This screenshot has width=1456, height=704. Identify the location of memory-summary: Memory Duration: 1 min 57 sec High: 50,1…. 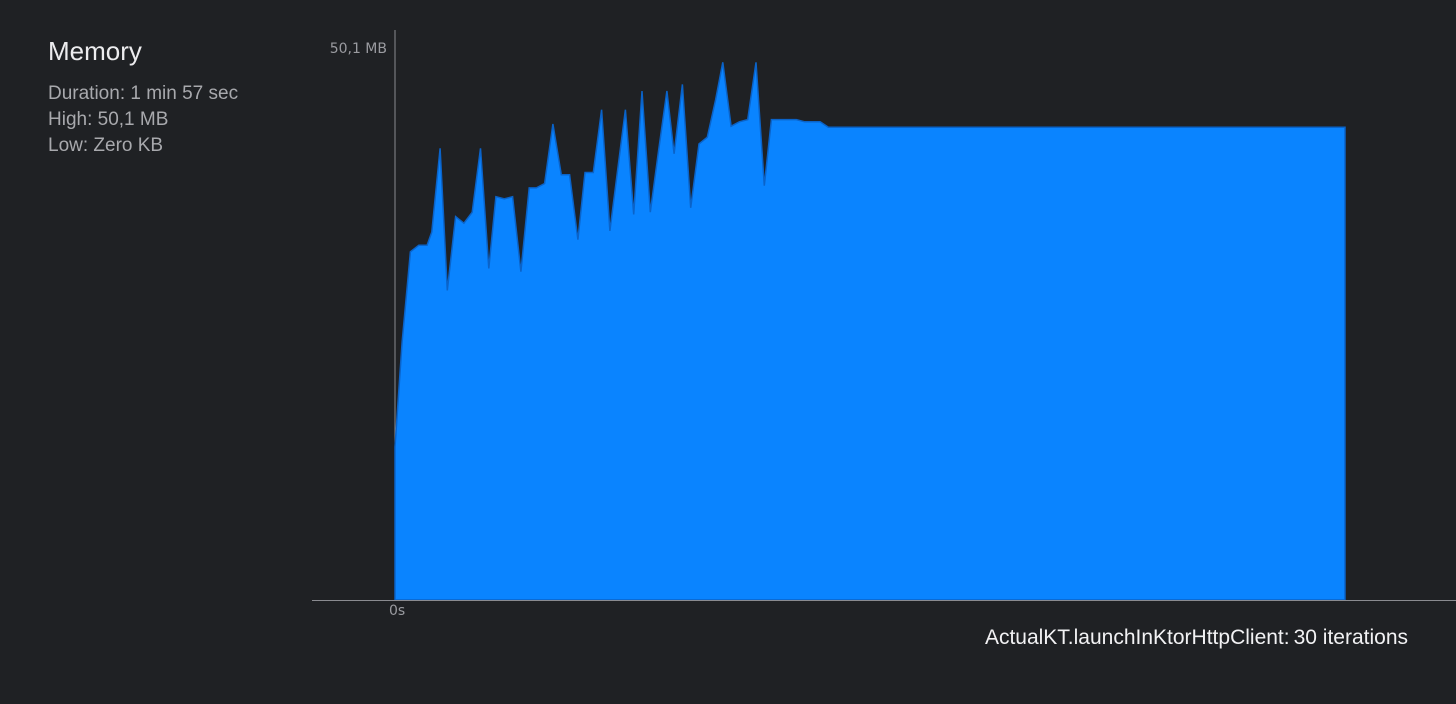
(143, 97).